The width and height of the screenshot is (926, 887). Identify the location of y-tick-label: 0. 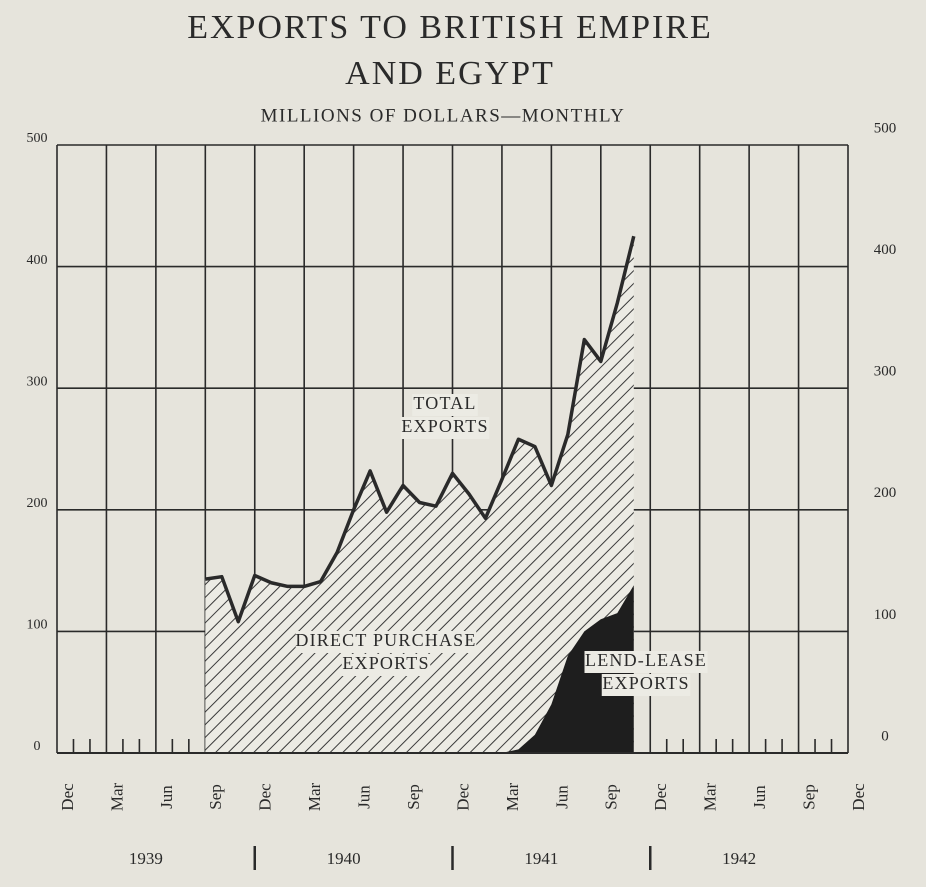
(37, 746).